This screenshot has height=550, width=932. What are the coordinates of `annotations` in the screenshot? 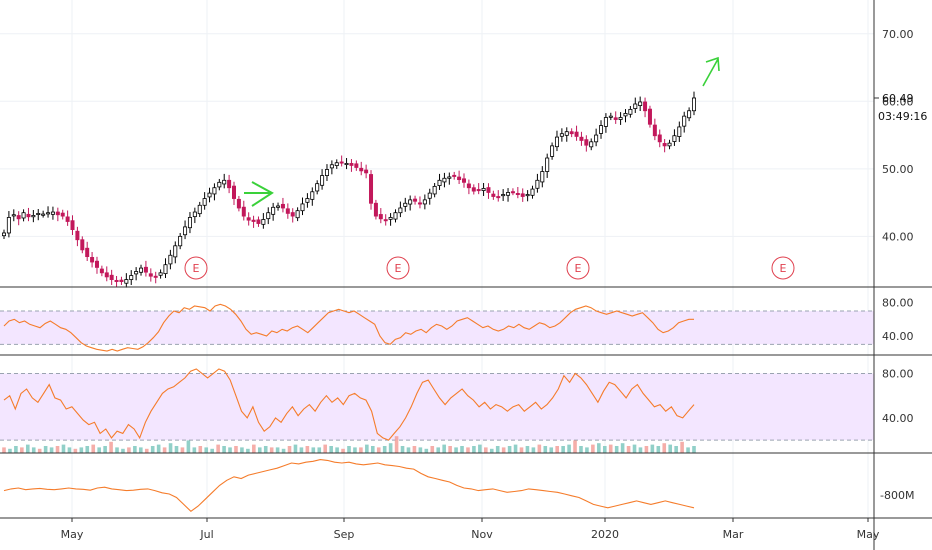 It's located at (482, 131).